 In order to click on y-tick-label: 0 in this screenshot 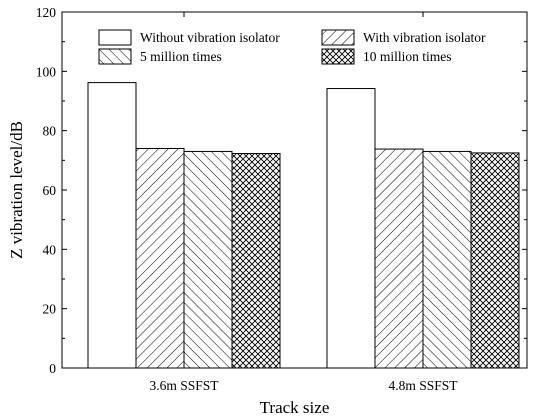, I will do `click(52, 368)`.